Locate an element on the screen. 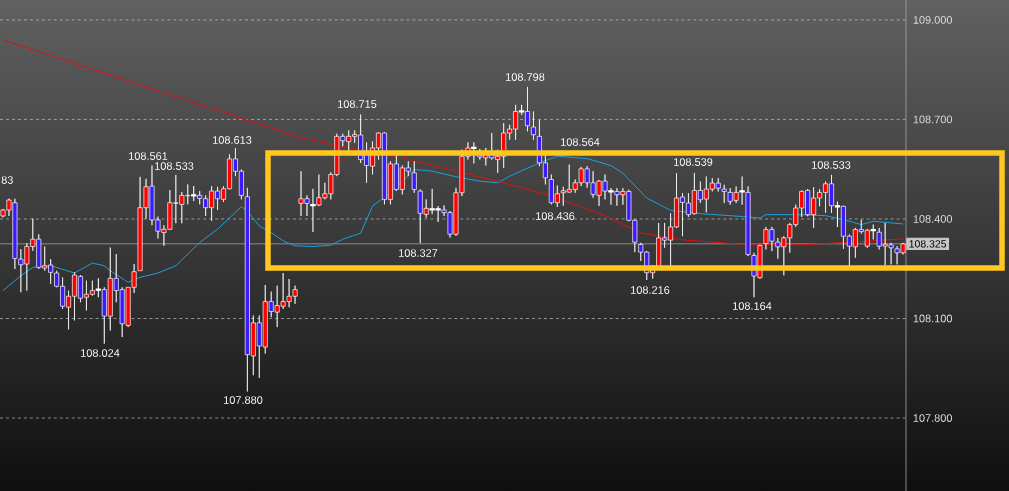 The width and height of the screenshot is (1009, 491). annotation: 107.880 is located at coordinates (243, 400).